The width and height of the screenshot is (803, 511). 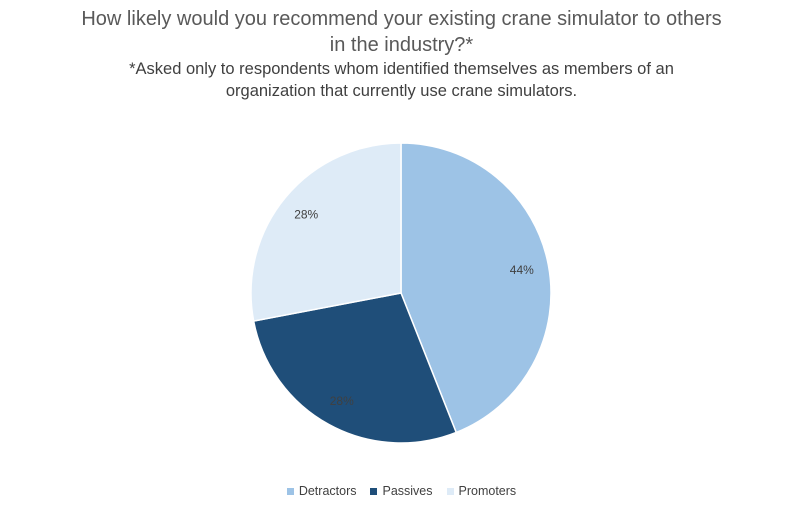 I want to click on legend-item-promoters: Promoters, so click(x=481, y=491).